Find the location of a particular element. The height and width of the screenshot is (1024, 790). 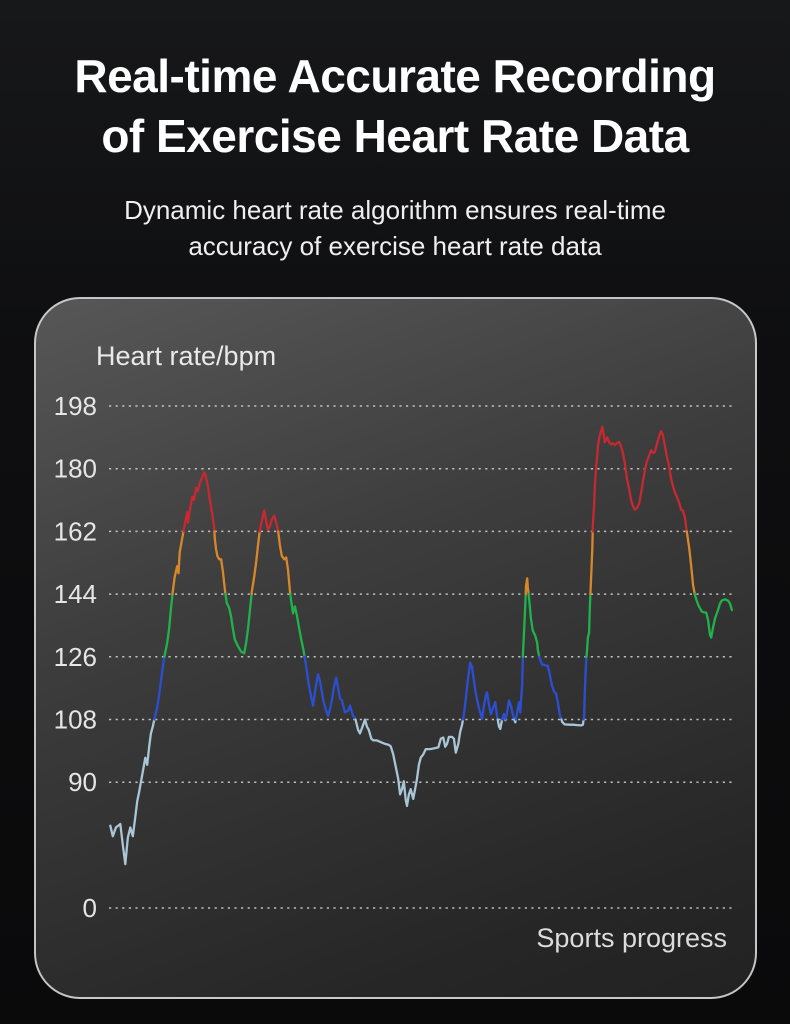

y-tick-label-90: 90 is located at coordinates (82, 782).